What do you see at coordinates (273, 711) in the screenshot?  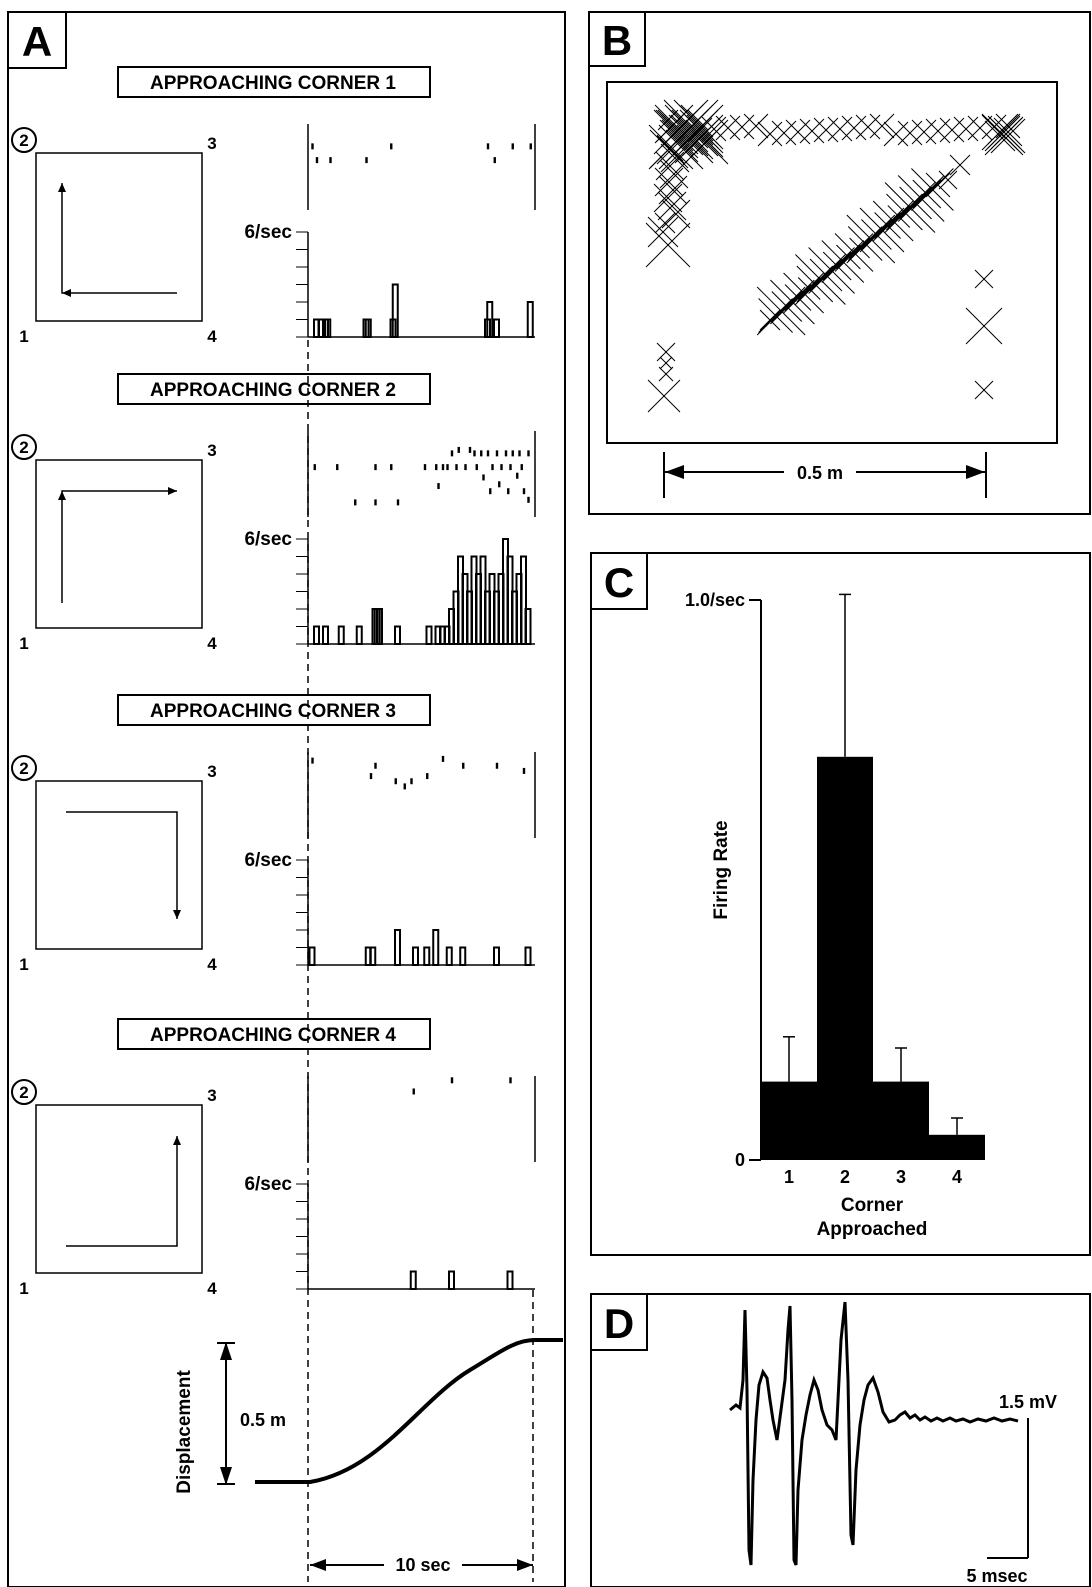 I see `row-title: APPROACHING CORNER 3` at bounding box center [273, 711].